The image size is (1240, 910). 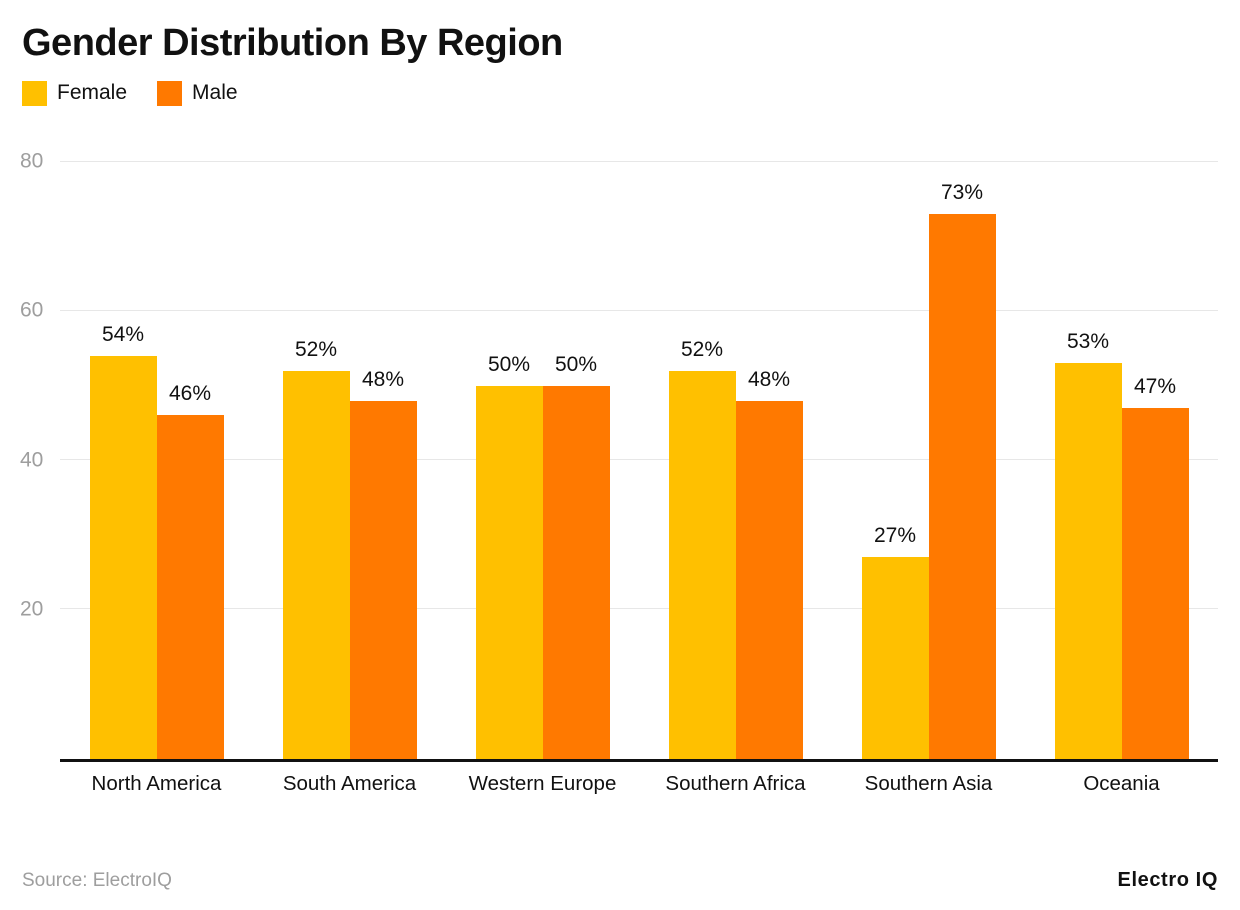 What do you see at coordinates (620, 880) in the screenshot?
I see `chart-footer: Source: ElectroIQ Electro IQ` at bounding box center [620, 880].